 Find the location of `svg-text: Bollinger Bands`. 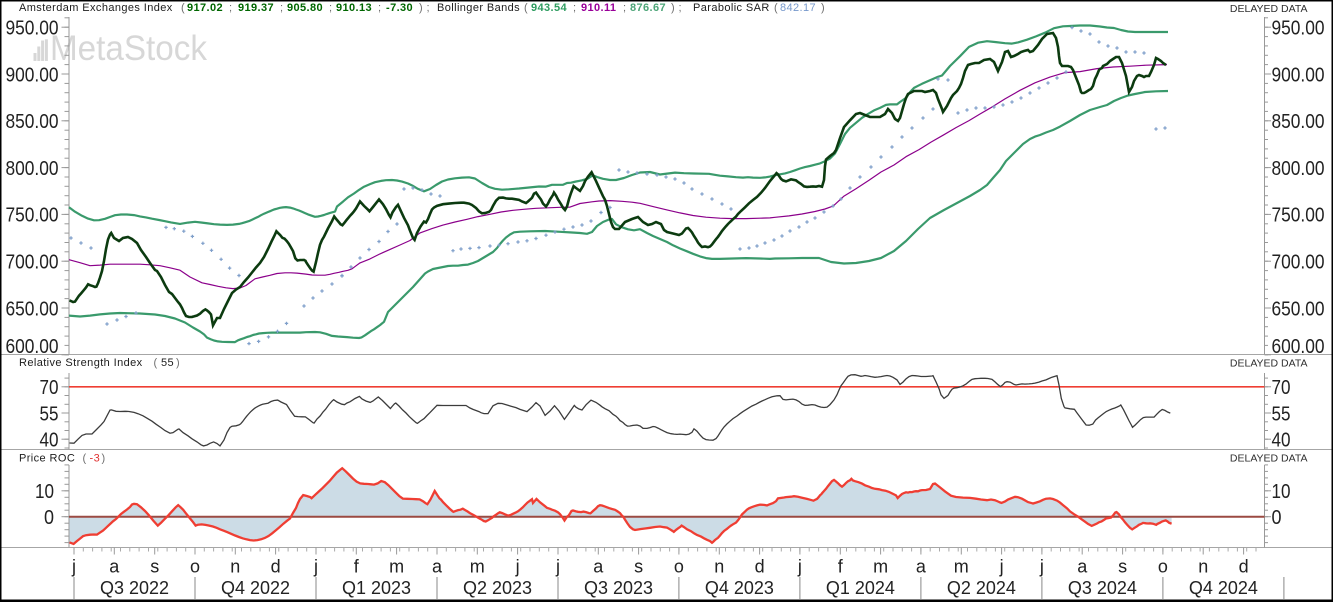

svg-text: Bollinger Bands is located at coordinates (478, 8).